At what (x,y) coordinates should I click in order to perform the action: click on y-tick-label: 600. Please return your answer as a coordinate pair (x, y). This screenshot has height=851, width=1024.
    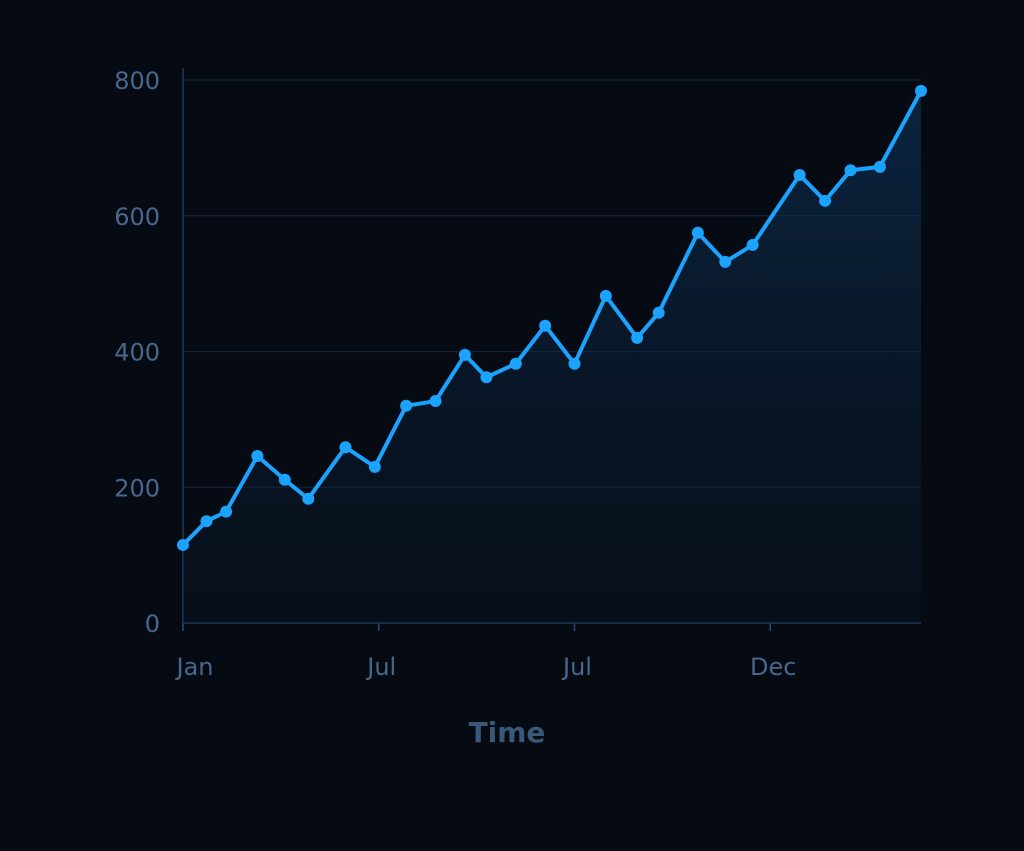
    Looking at the image, I should click on (137, 217).